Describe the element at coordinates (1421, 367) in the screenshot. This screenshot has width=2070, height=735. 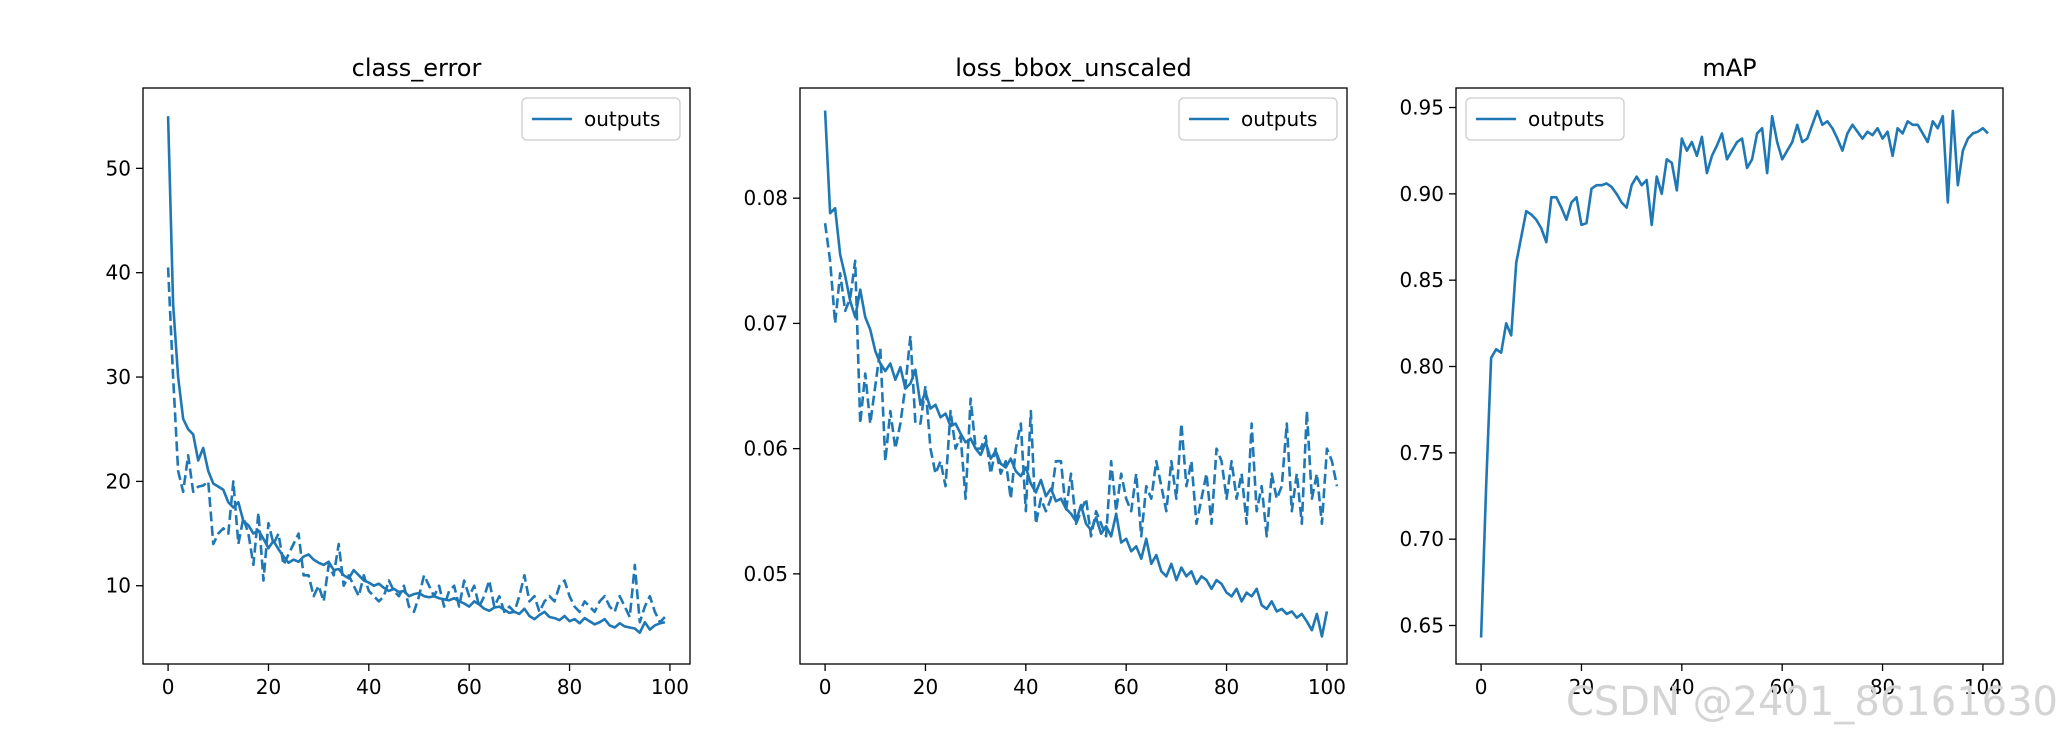
I see `y-tick-label: 0.80` at that location.